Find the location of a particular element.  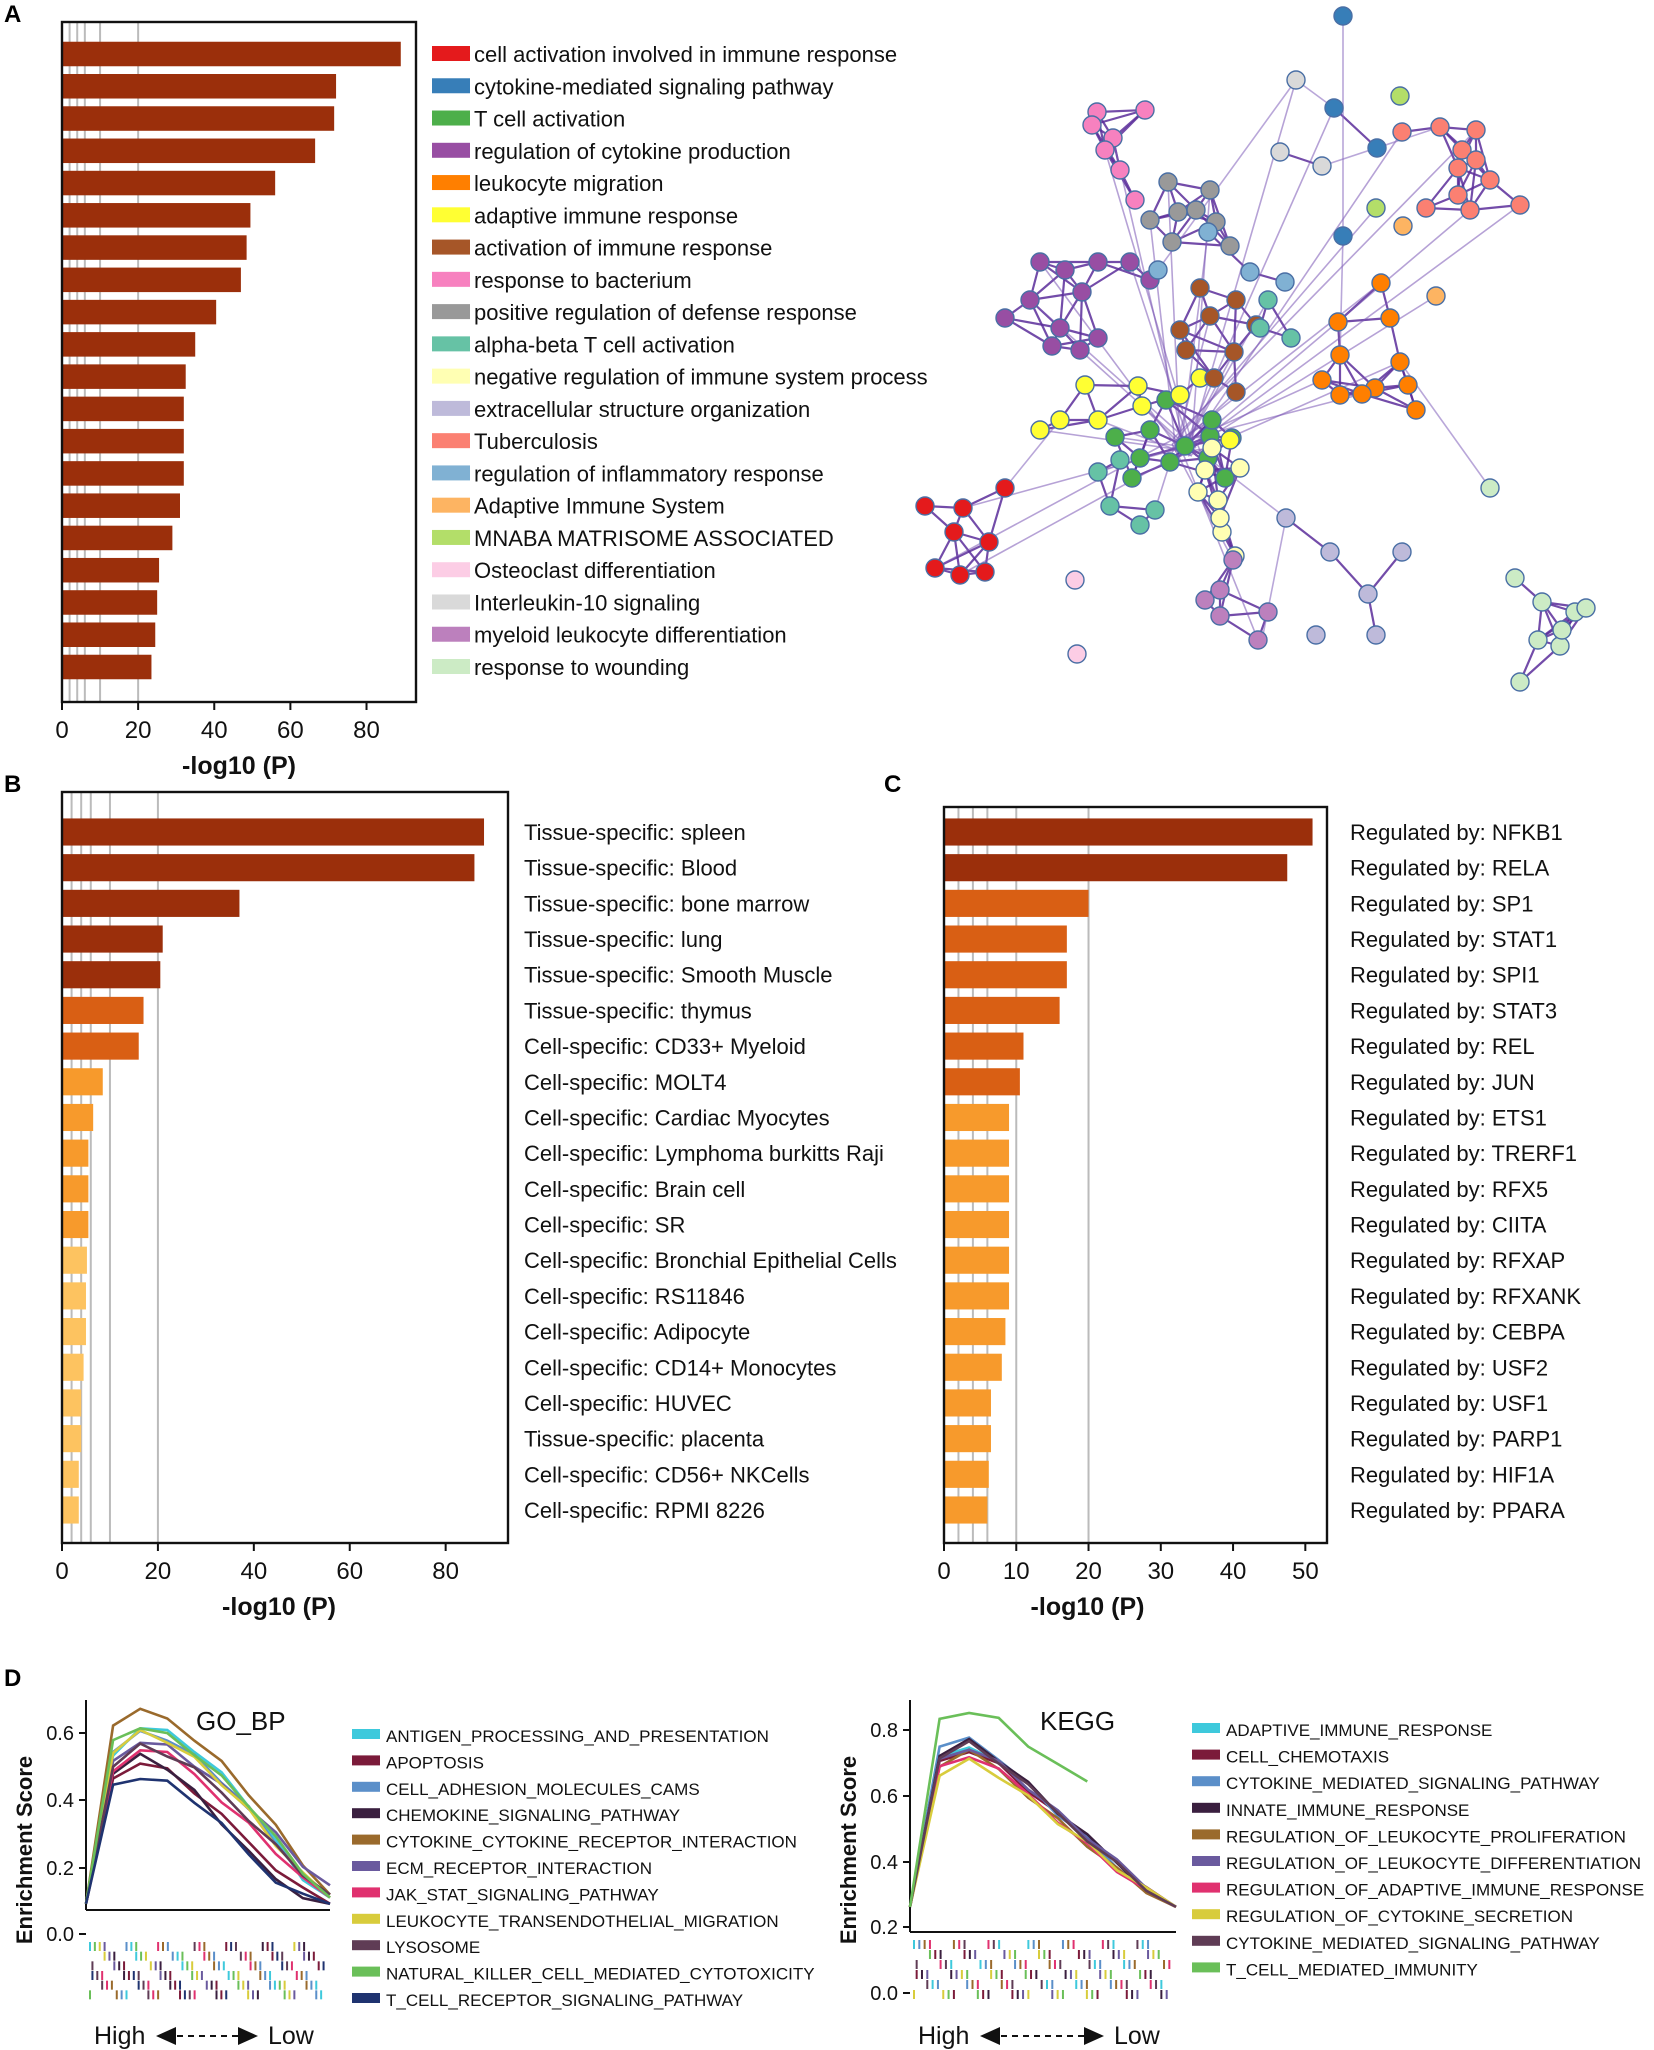

chart-d2-ytick-label-0: 0.0 is located at coordinates (884, 1994).